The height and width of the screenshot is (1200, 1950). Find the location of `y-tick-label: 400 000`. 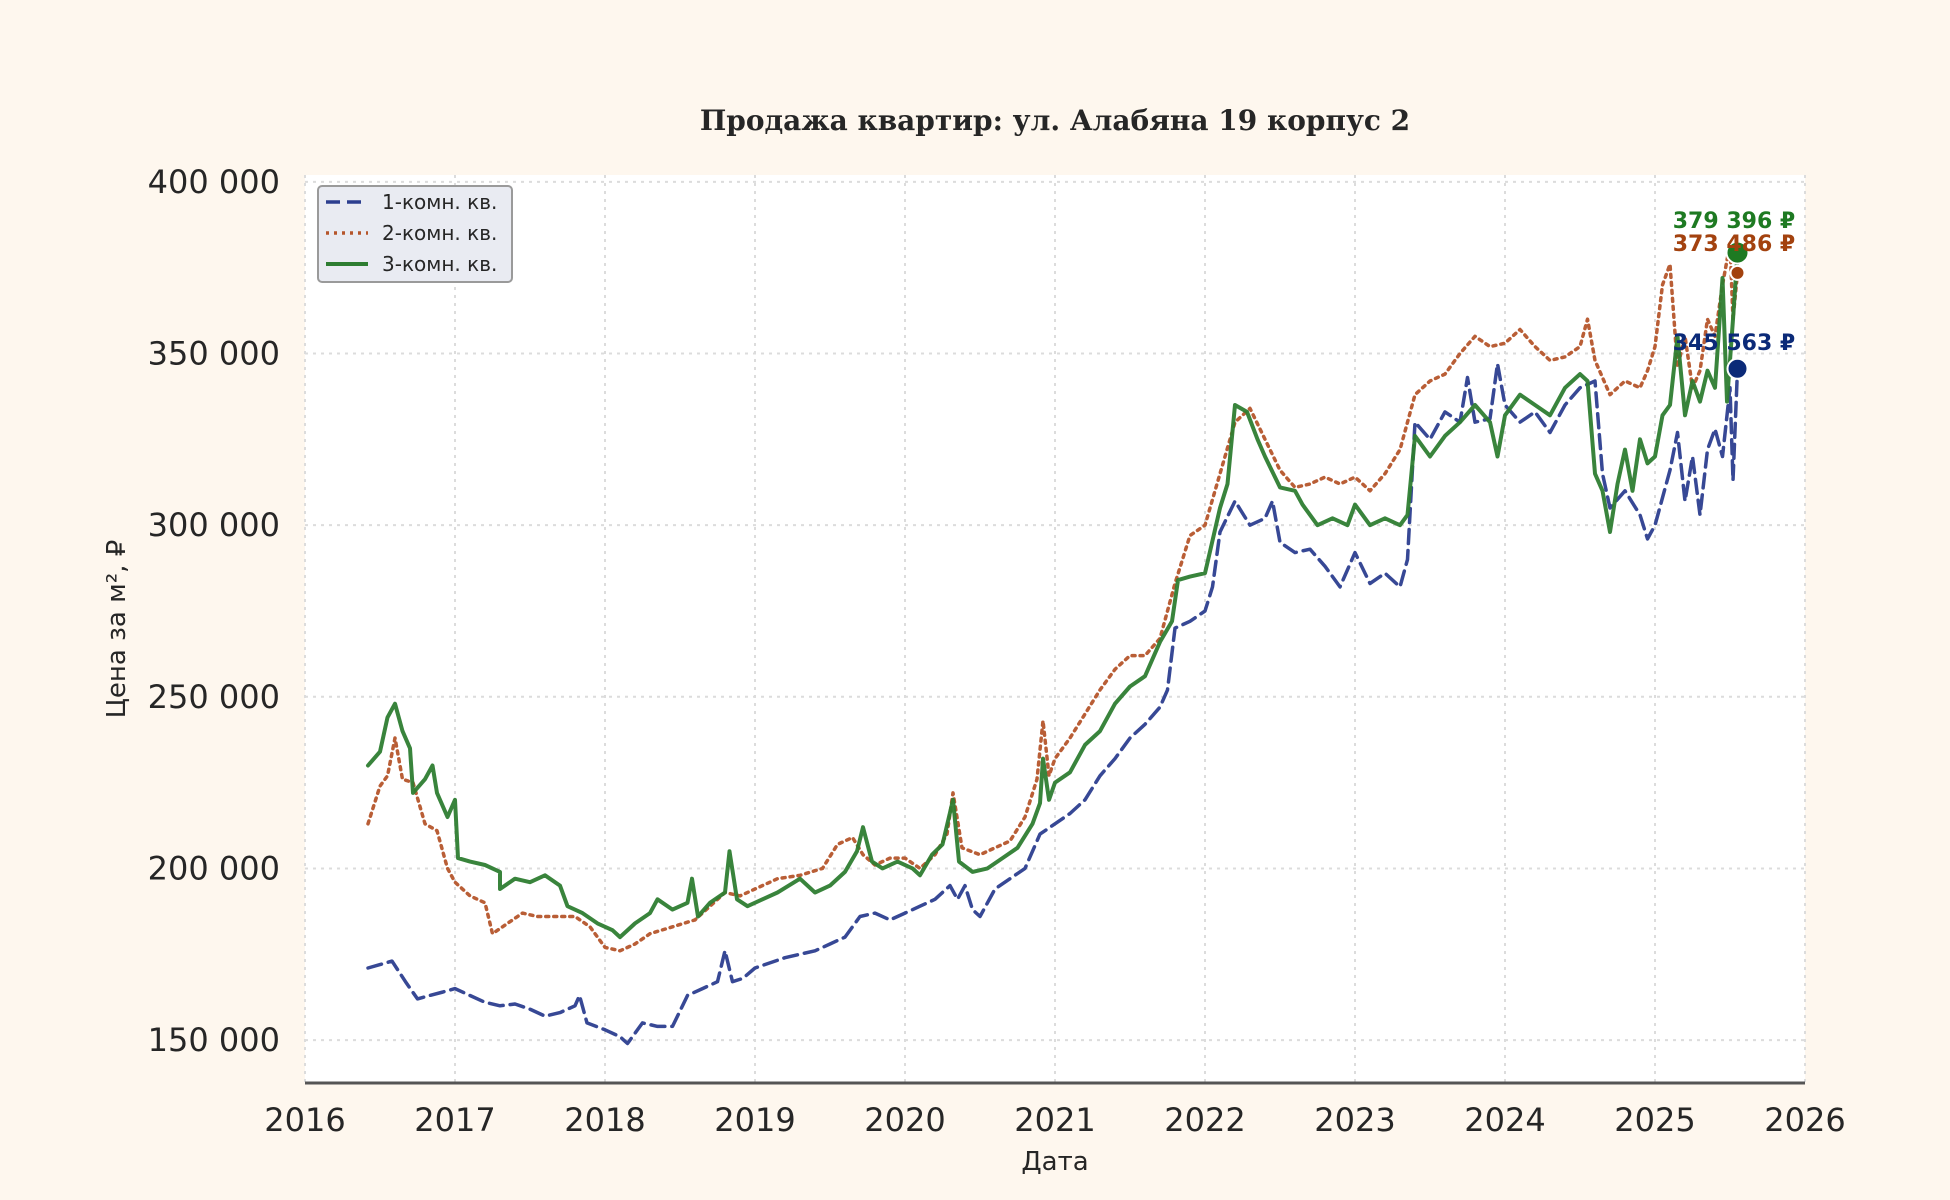

y-tick-label: 400 000 is located at coordinates (214, 182).